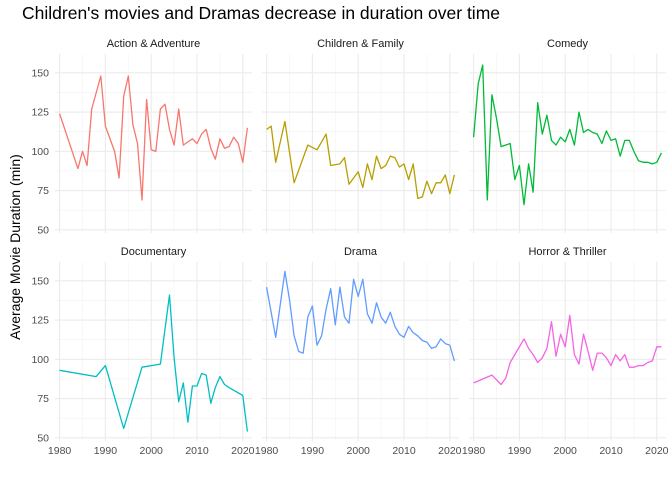  Describe the element at coordinates (361, 252) in the screenshot. I see `facet-title-drama: Drama` at that location.